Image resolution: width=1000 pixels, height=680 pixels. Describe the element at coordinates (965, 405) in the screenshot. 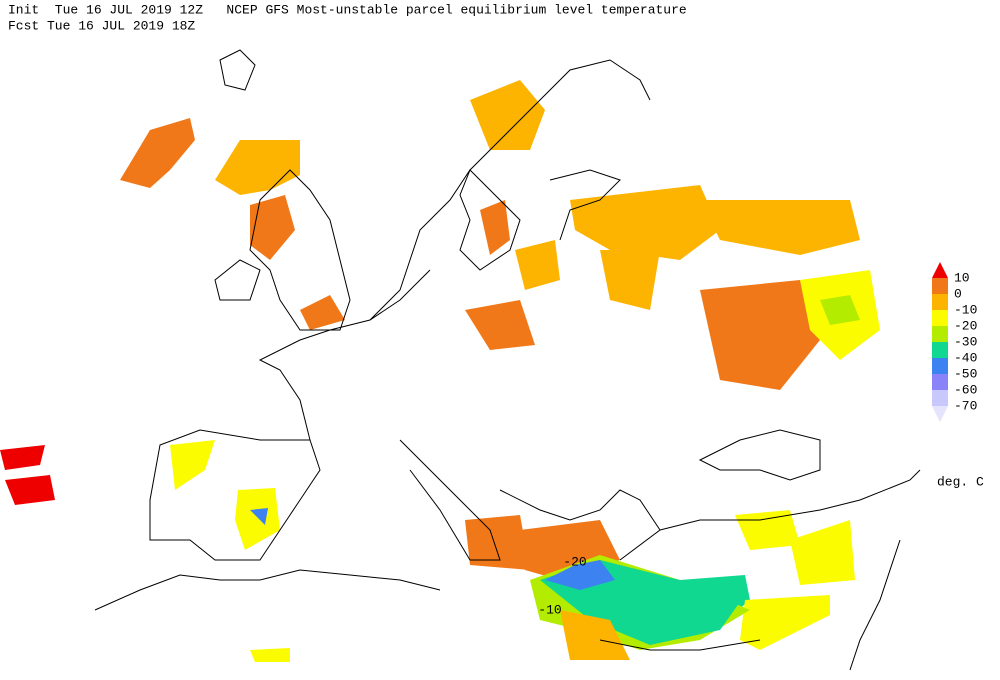

I see `legend-label: -70` at that location.